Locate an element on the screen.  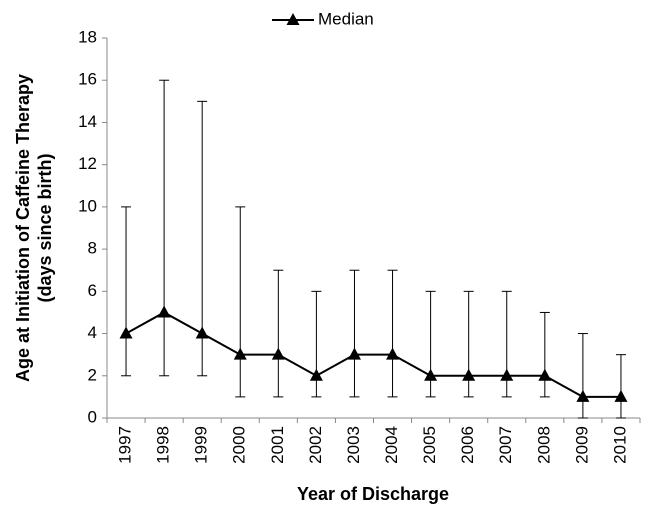
y-tick-label: 2 is located at coordinates (92, 374).